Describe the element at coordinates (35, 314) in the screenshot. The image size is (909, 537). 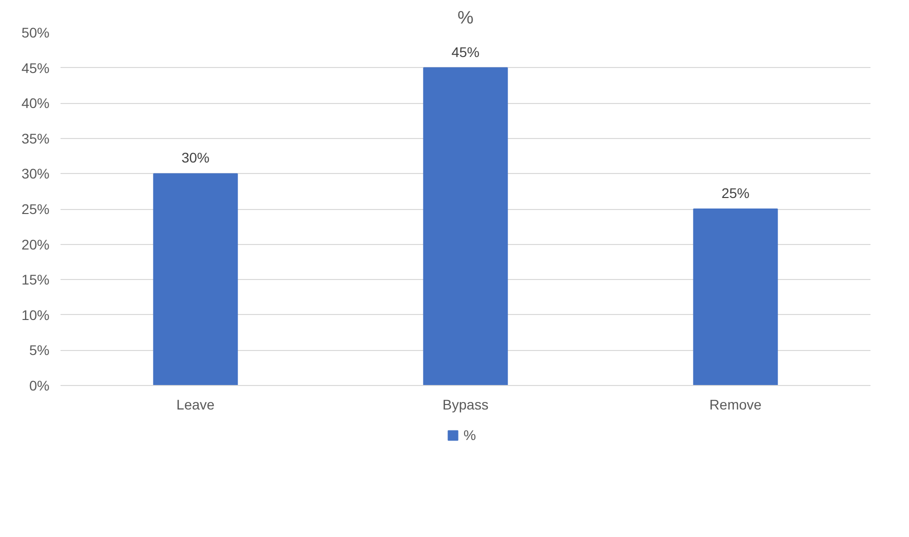
I see `y-tick-label: 10%` at that location.